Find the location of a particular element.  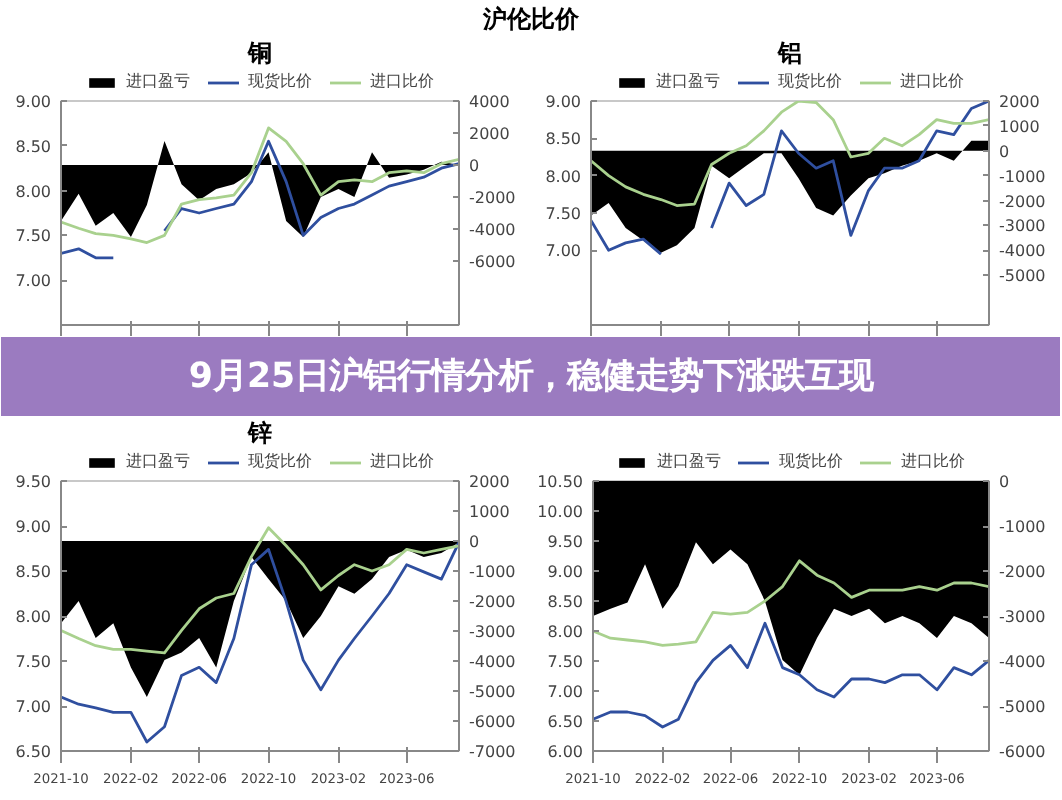

y2-tick-label: -7000 is located at coordinates (492, 752).